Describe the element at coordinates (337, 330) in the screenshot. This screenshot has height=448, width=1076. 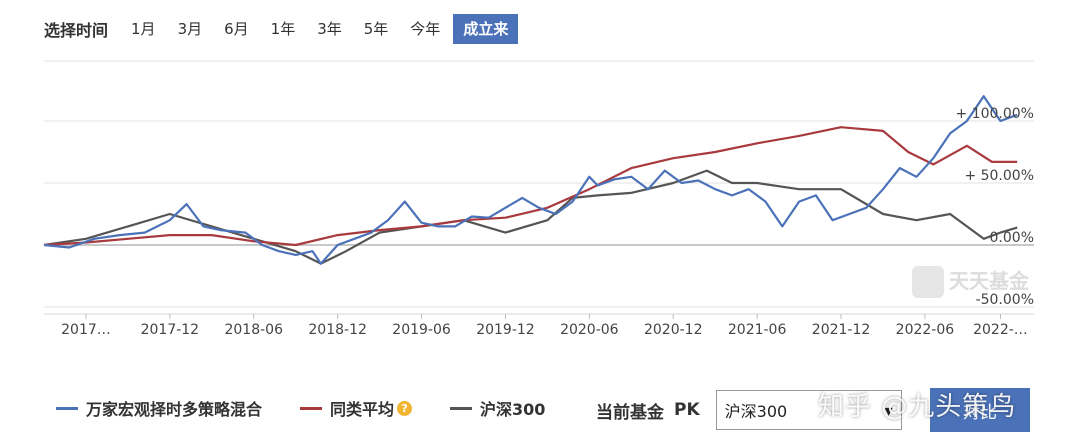
I see `x-tick-label-3: 2018-12` at that location.